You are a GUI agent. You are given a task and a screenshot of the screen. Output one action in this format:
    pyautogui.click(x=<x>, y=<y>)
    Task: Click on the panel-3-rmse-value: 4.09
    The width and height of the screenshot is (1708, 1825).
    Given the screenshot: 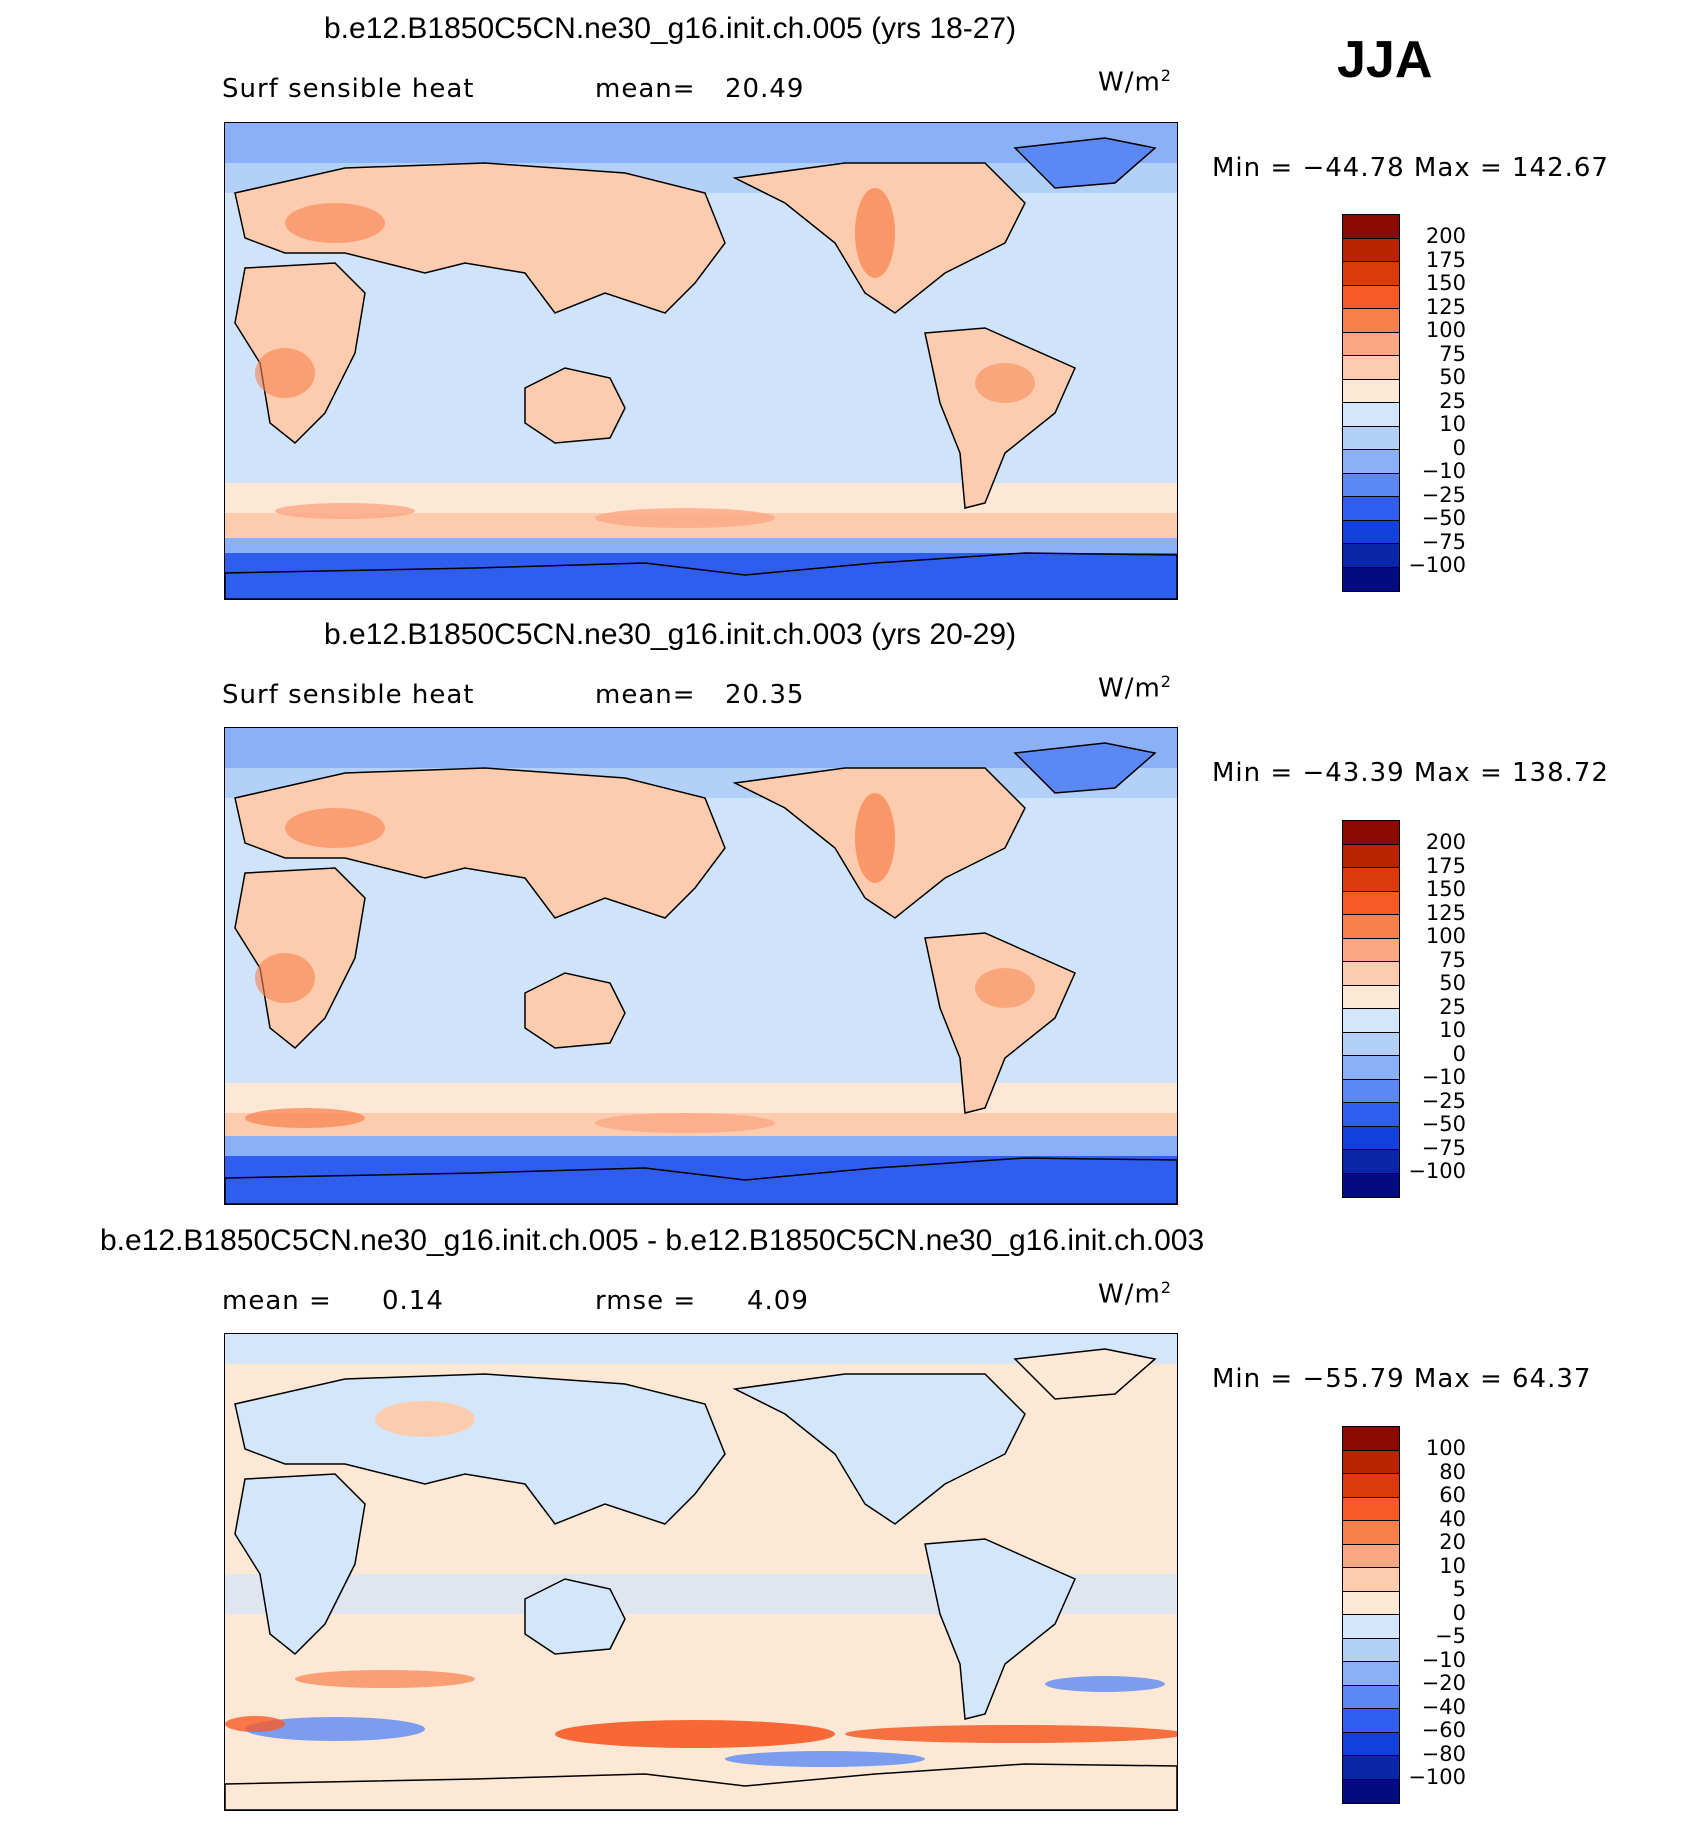 What is the action you would take?
    pyautogui.click(x=778, y=1301)
    